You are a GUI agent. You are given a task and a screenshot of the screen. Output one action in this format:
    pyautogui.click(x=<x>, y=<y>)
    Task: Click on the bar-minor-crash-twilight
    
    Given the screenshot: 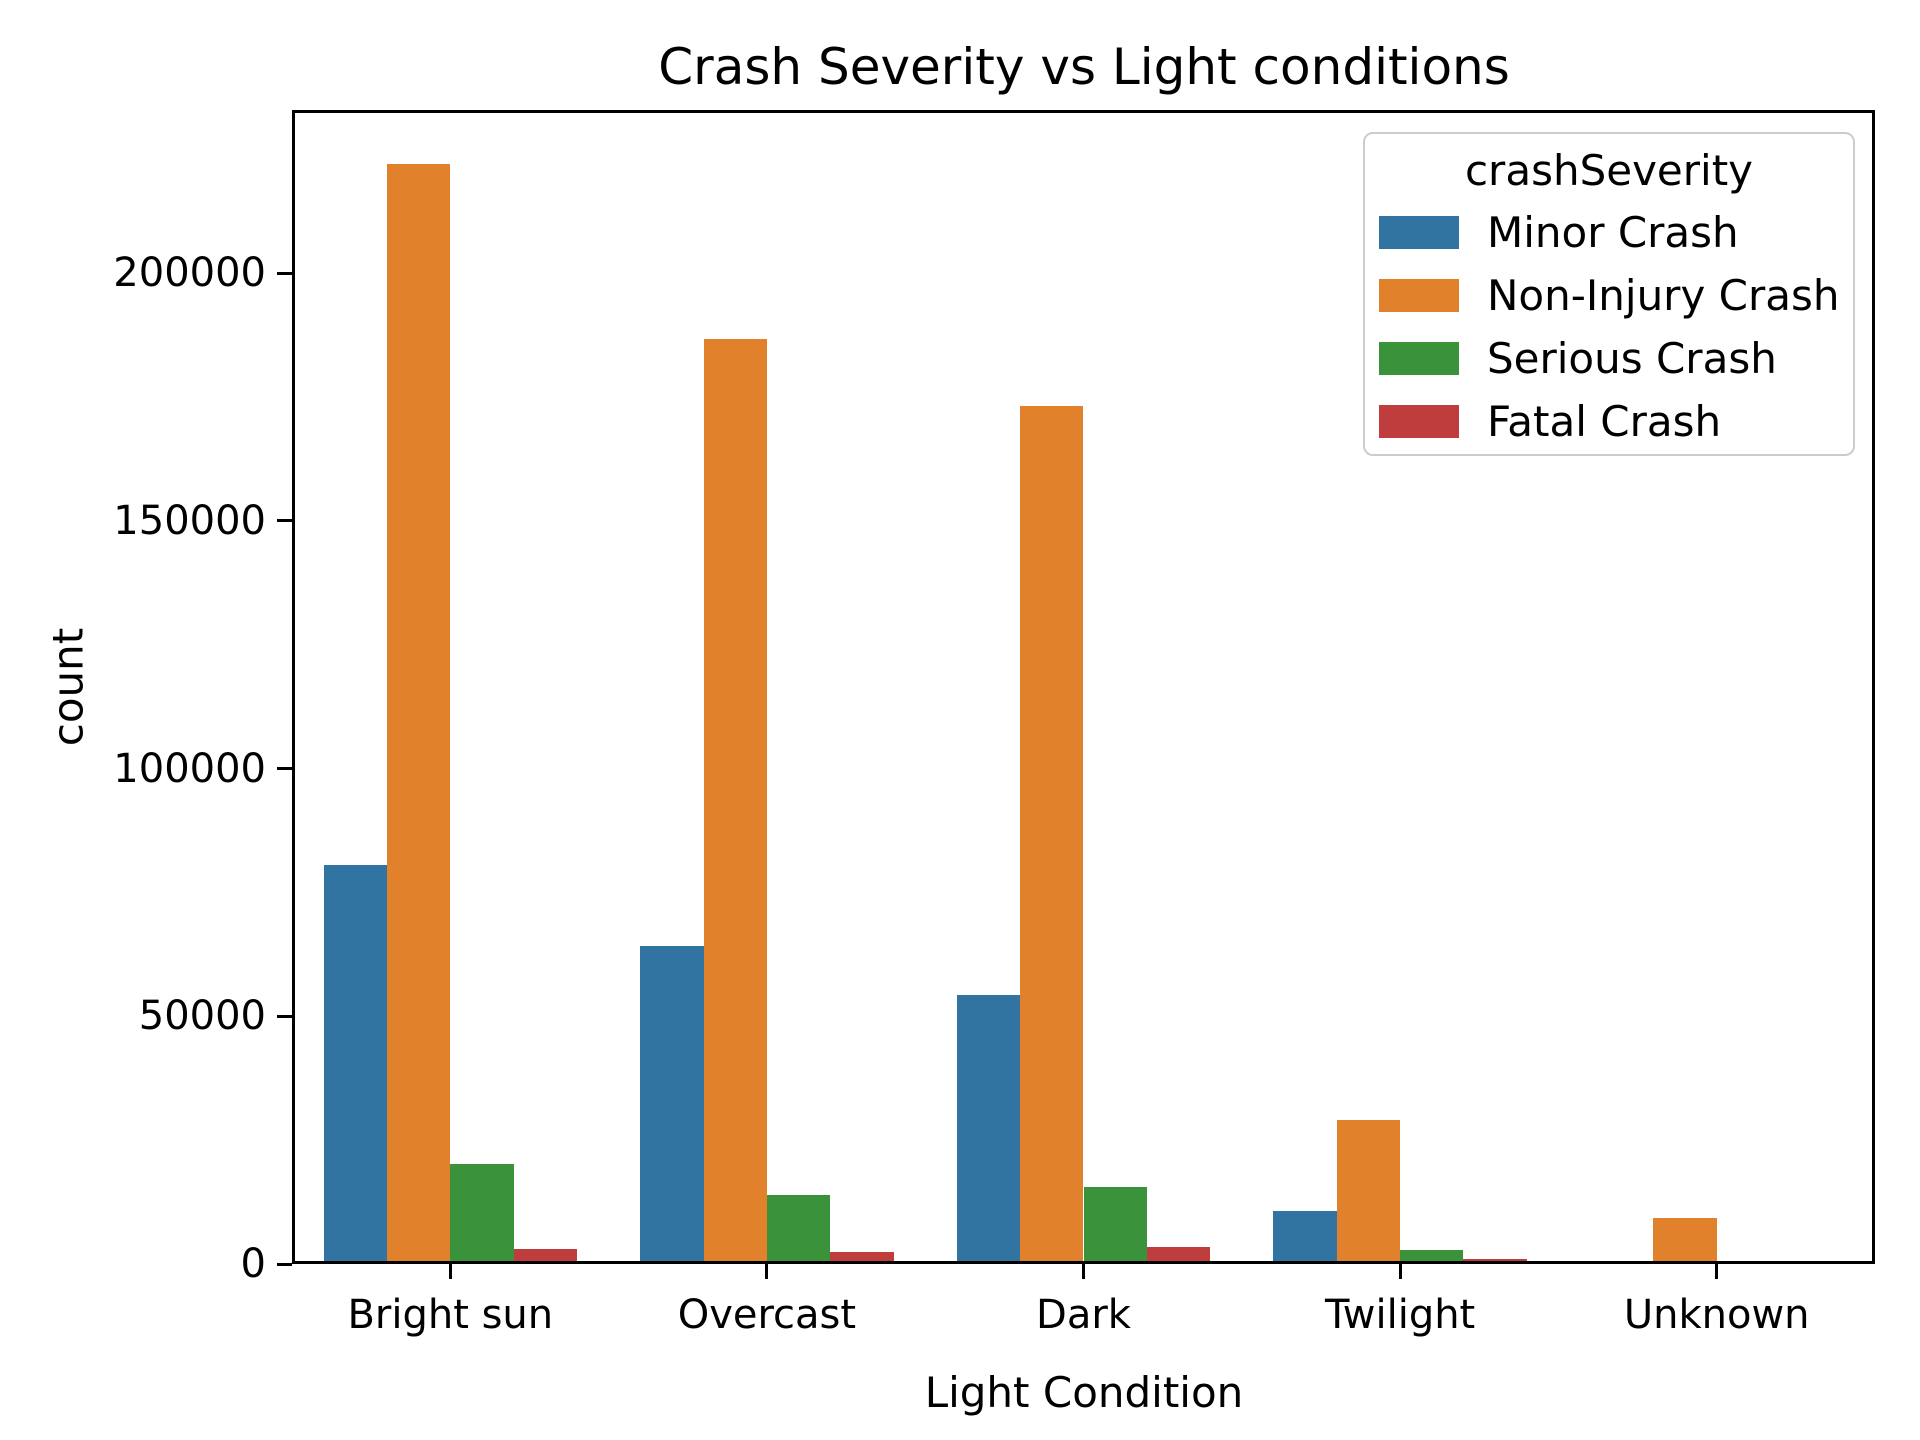 What is the action you would take?
    pyautogui.click(x=1305, y=1236)
    